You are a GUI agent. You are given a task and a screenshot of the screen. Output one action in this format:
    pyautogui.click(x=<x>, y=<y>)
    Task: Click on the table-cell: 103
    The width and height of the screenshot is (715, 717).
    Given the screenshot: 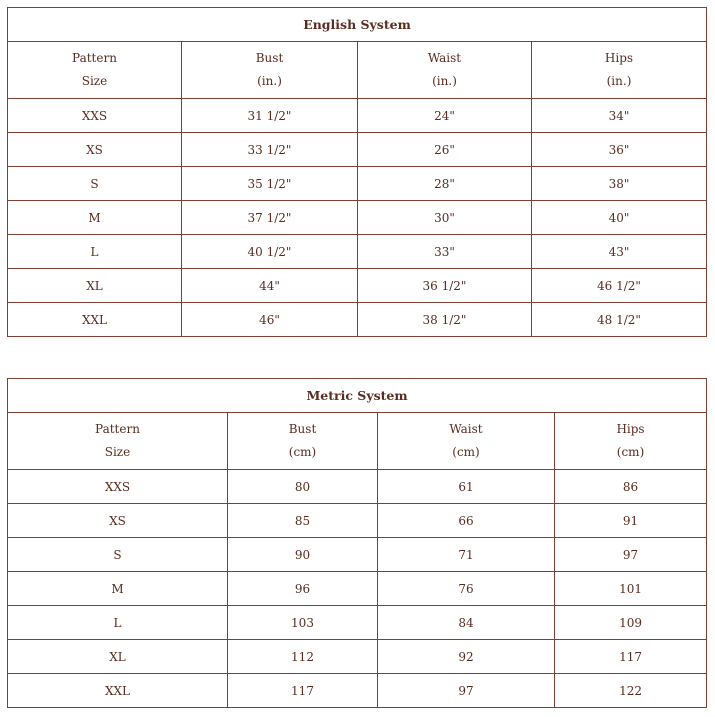 What is the action you would take?
    pyautogui.click(x=302, y=622)
    